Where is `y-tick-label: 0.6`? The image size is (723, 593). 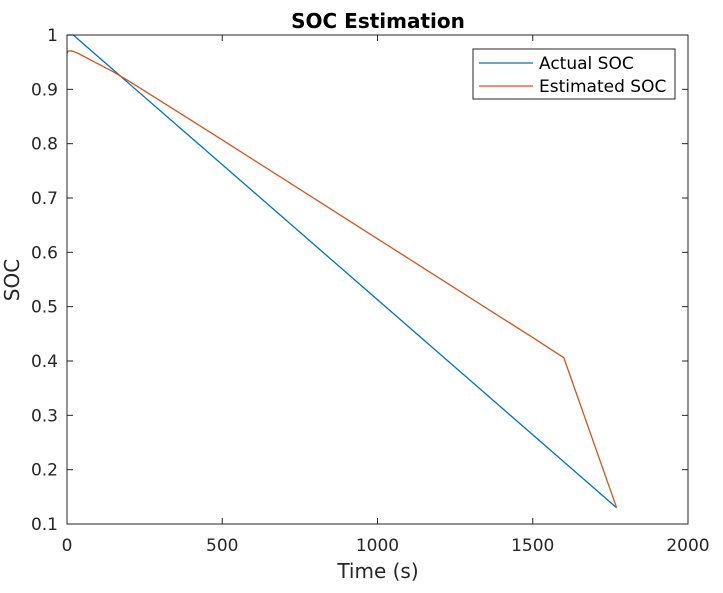 y-tick-label: 0.6 is located at coordinates (44, 253).